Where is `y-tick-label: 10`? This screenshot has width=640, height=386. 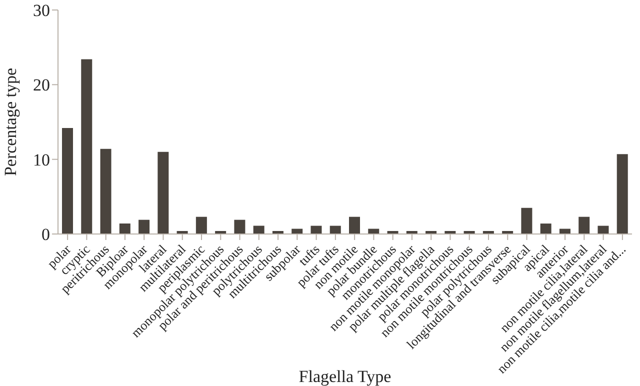
y-tick-label: 10 is located at coordinates (41, 160).